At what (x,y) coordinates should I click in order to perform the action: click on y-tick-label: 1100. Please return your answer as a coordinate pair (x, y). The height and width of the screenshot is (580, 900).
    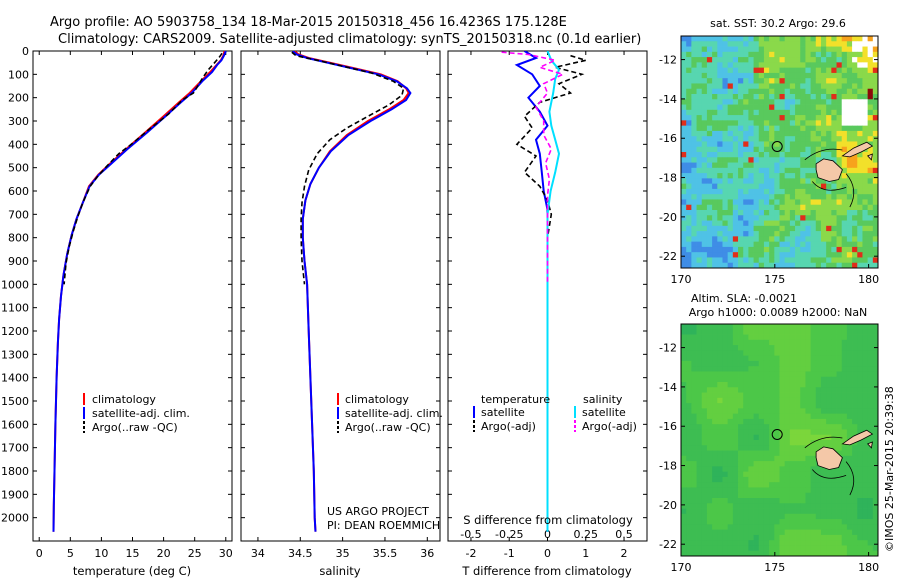
    Looking at the image, I should click on (15, 308).